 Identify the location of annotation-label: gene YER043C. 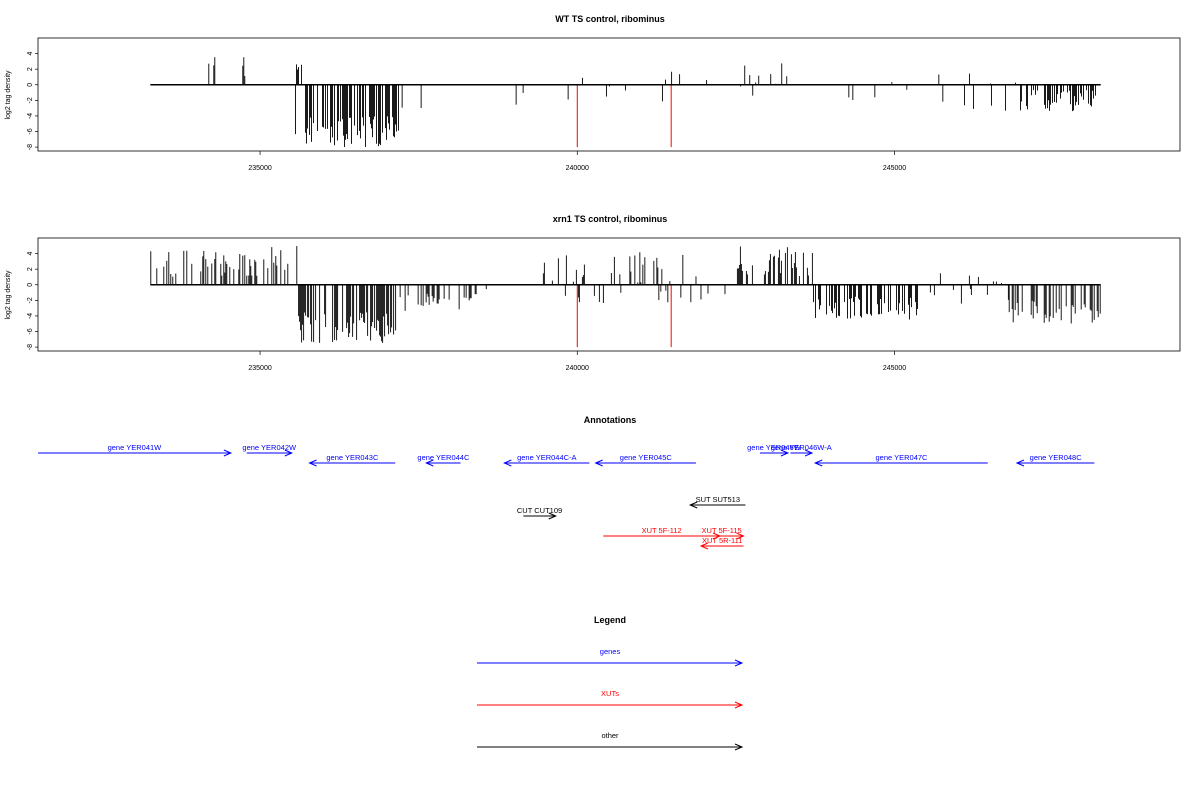
(352, 457).